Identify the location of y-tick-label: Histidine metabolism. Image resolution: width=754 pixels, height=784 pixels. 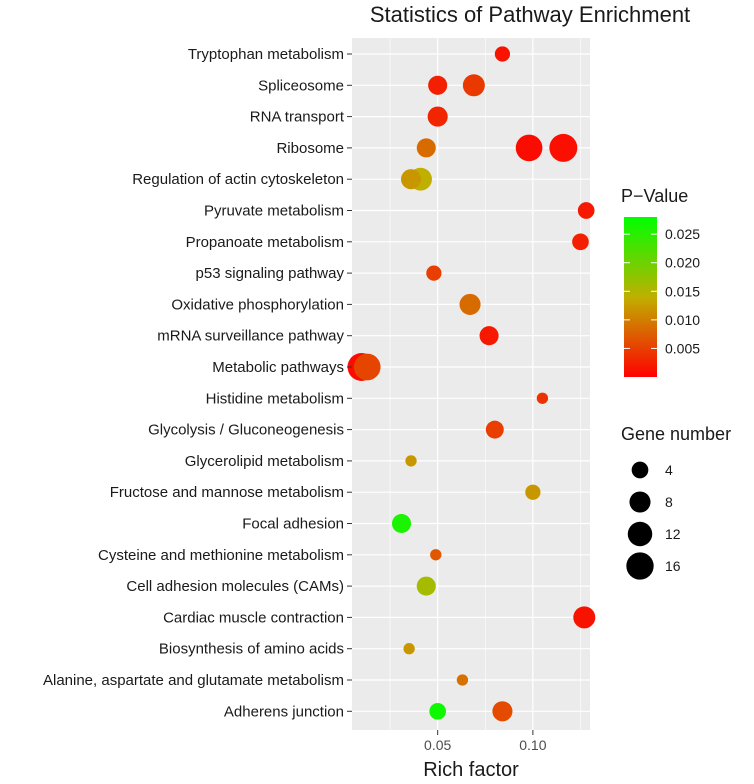
(275, 398).